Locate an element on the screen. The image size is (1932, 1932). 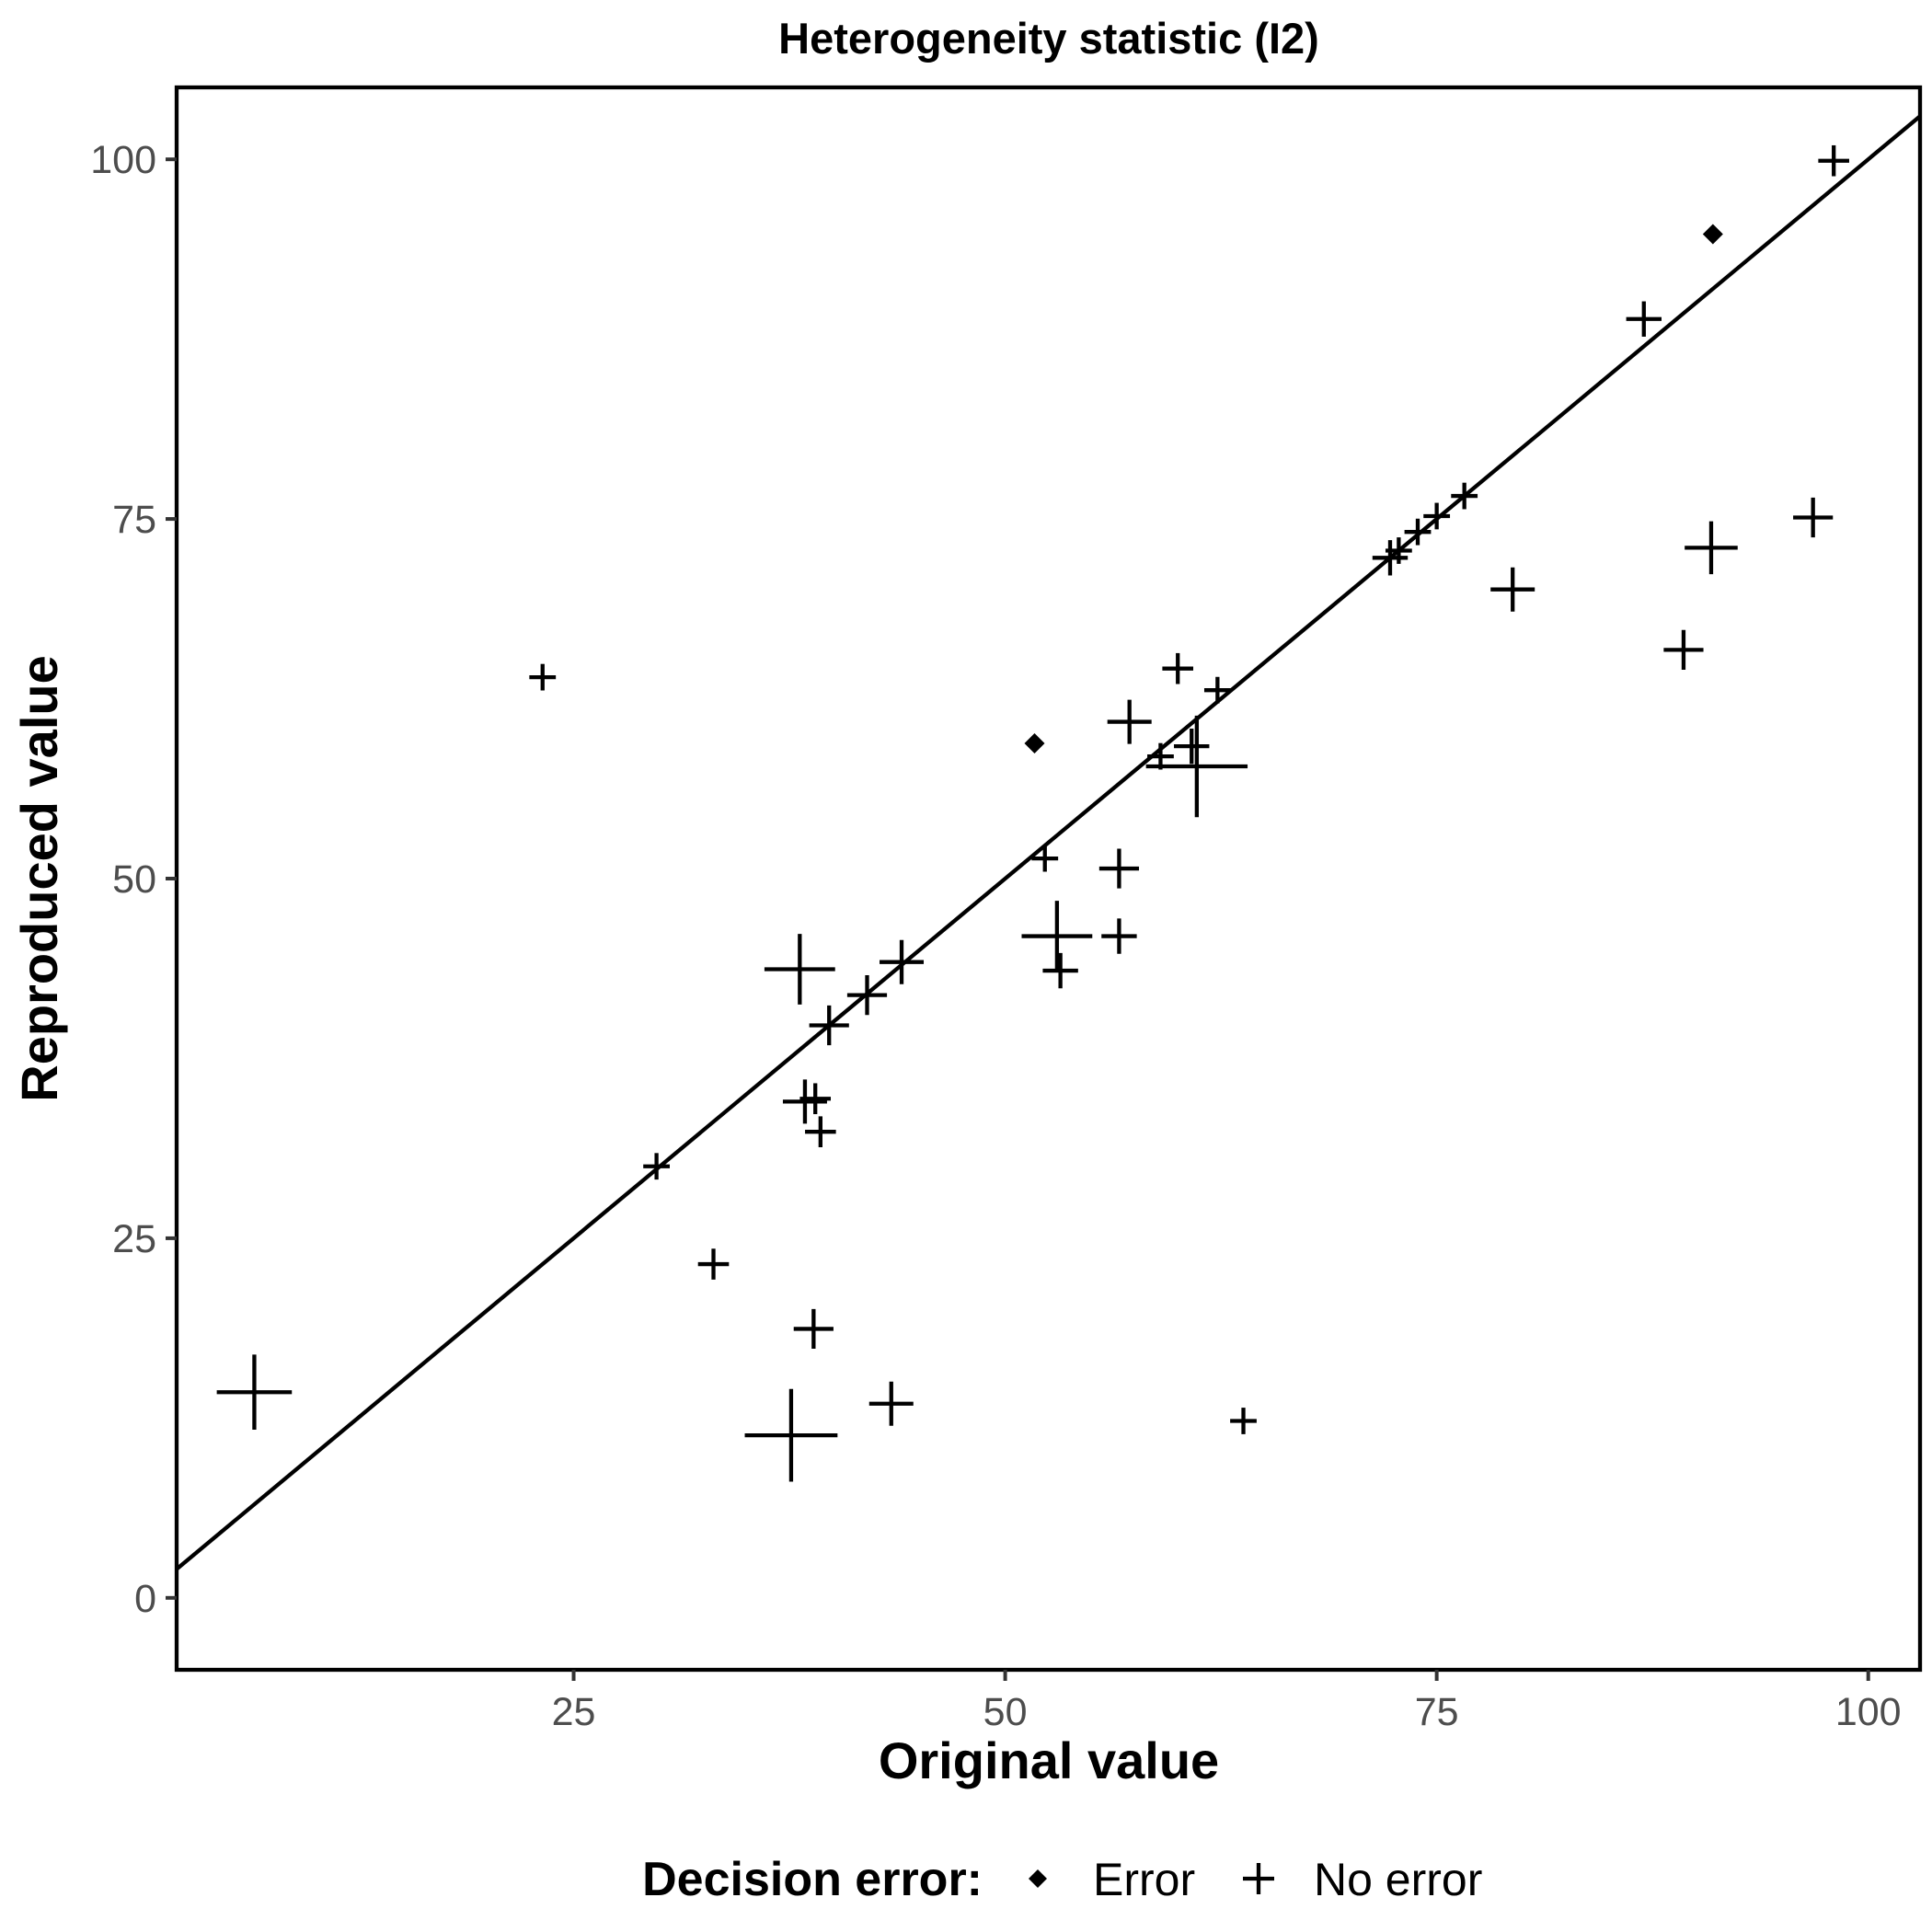
legend-key-error is located at coordinates (1038, 1878).